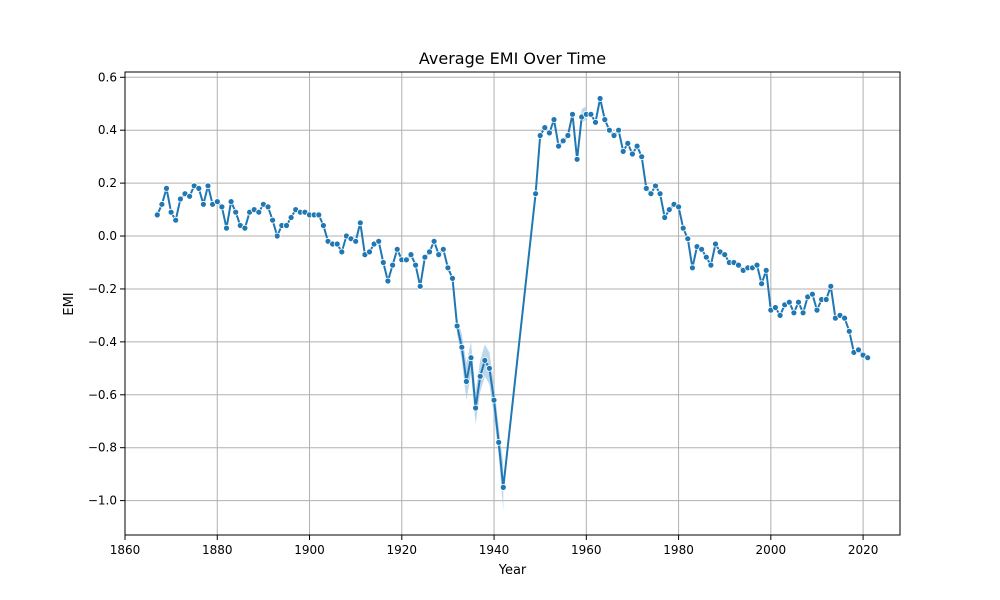 The image size is (1000, 600). What do you see at coordinates (107, 77) in the screenshot?
I see `y-tick-label: 0.6` at bounding box center [107, 77].